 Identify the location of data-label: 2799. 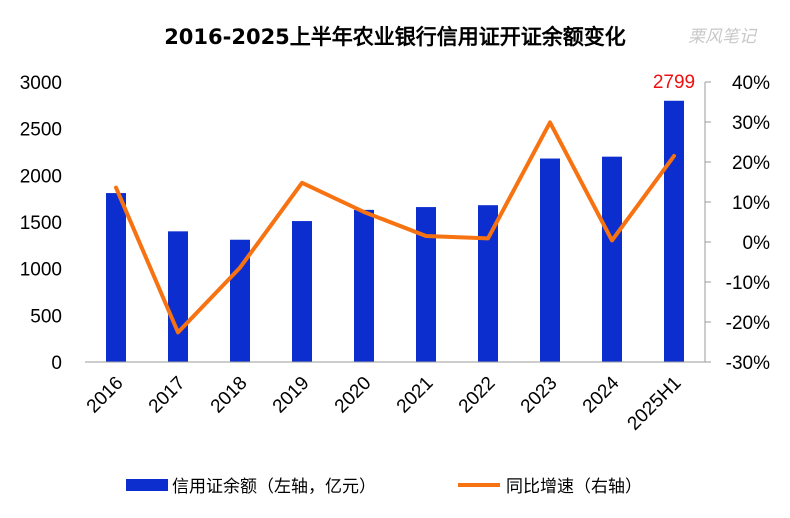
(674, 82).